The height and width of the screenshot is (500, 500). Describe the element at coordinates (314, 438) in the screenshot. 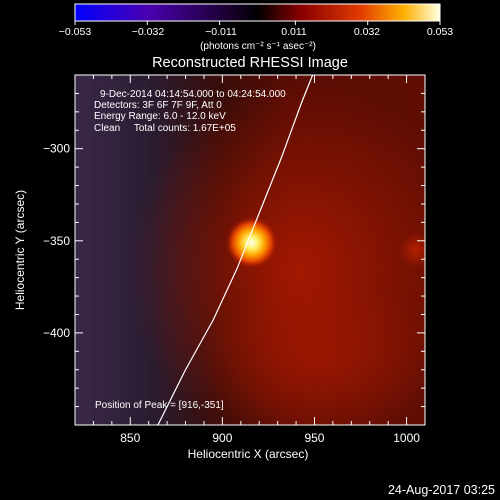

I see `x-tick-label: 950` at that location.